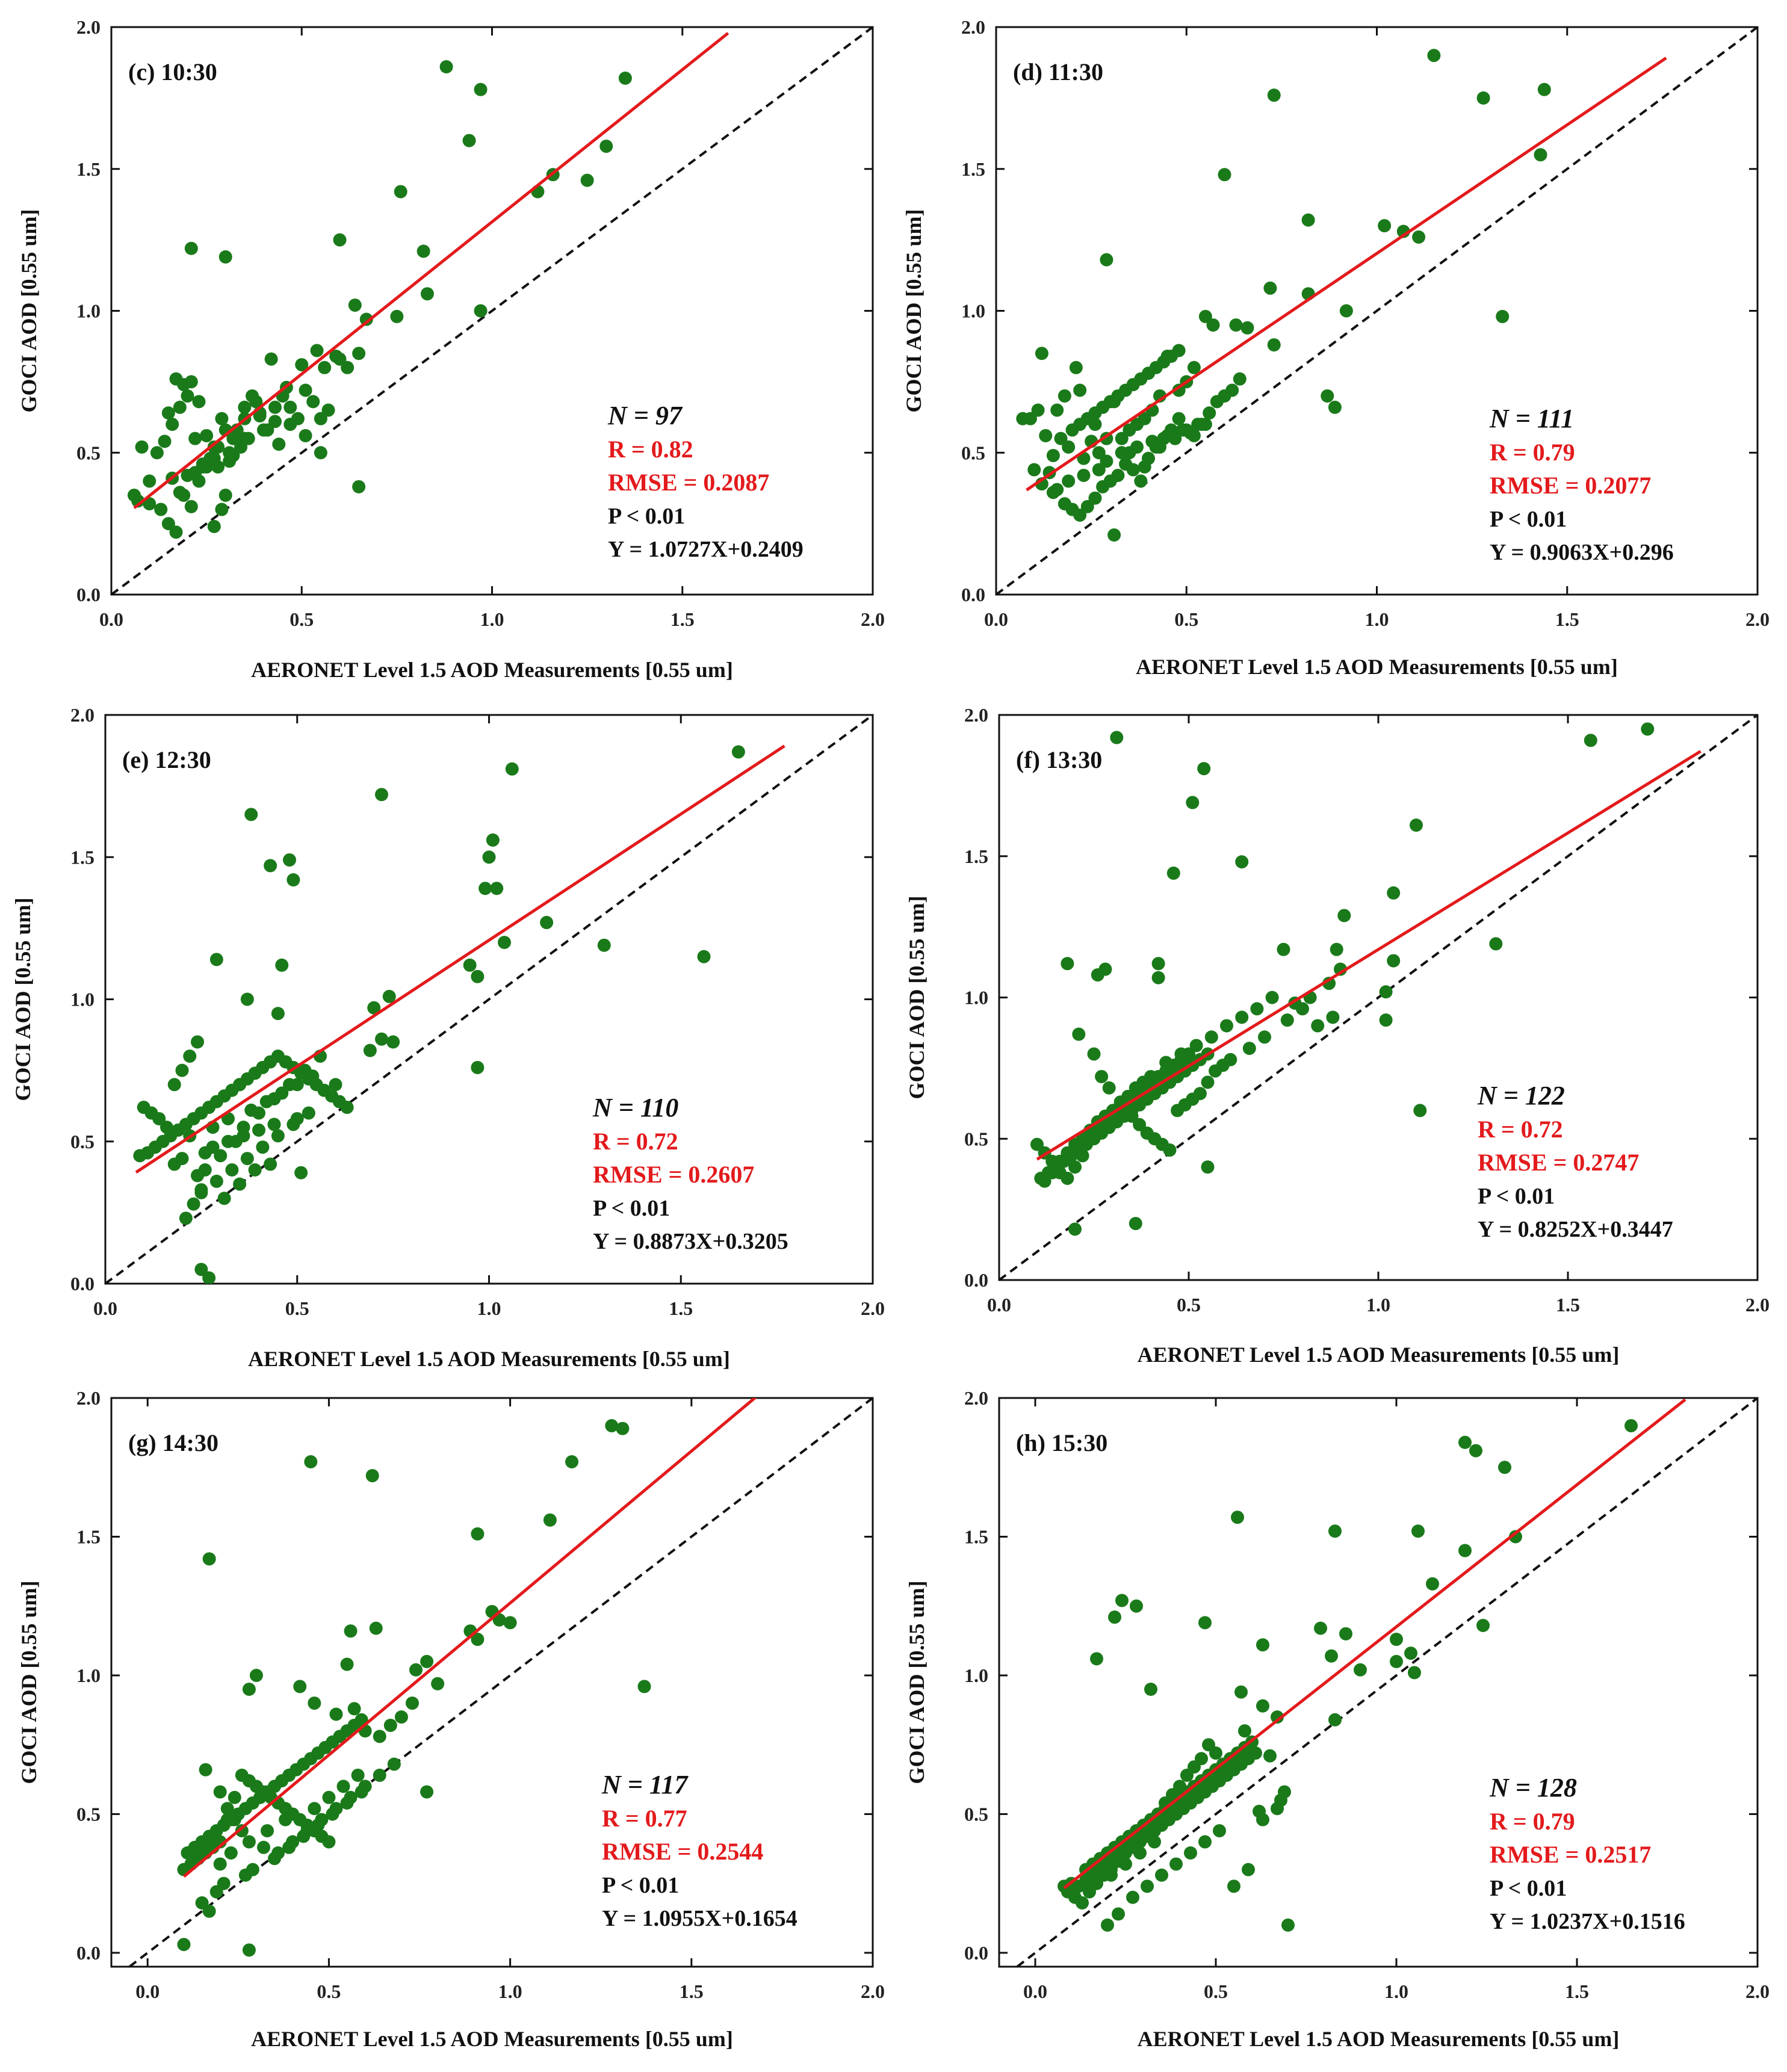  Describe the element at coordinates (1558, 1162) in the screenshot. I see `stat-rmse: RMSE = 0.2747` at that location.